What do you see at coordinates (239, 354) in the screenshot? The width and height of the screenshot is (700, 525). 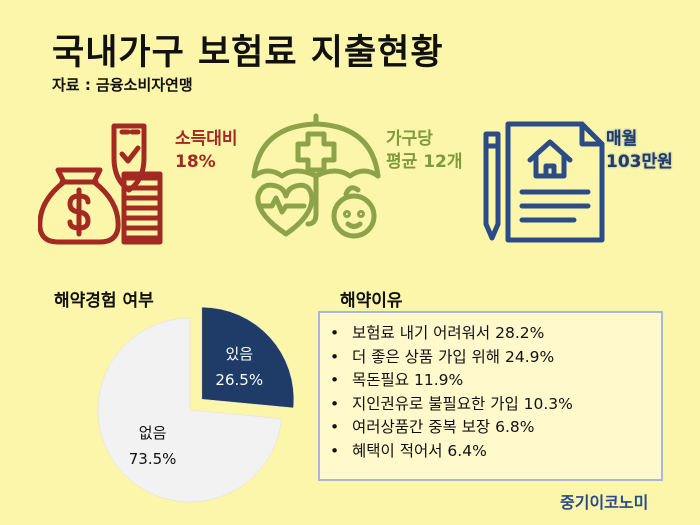 I see `pie-slice-label: 있음` at bounding box center [239, 354].